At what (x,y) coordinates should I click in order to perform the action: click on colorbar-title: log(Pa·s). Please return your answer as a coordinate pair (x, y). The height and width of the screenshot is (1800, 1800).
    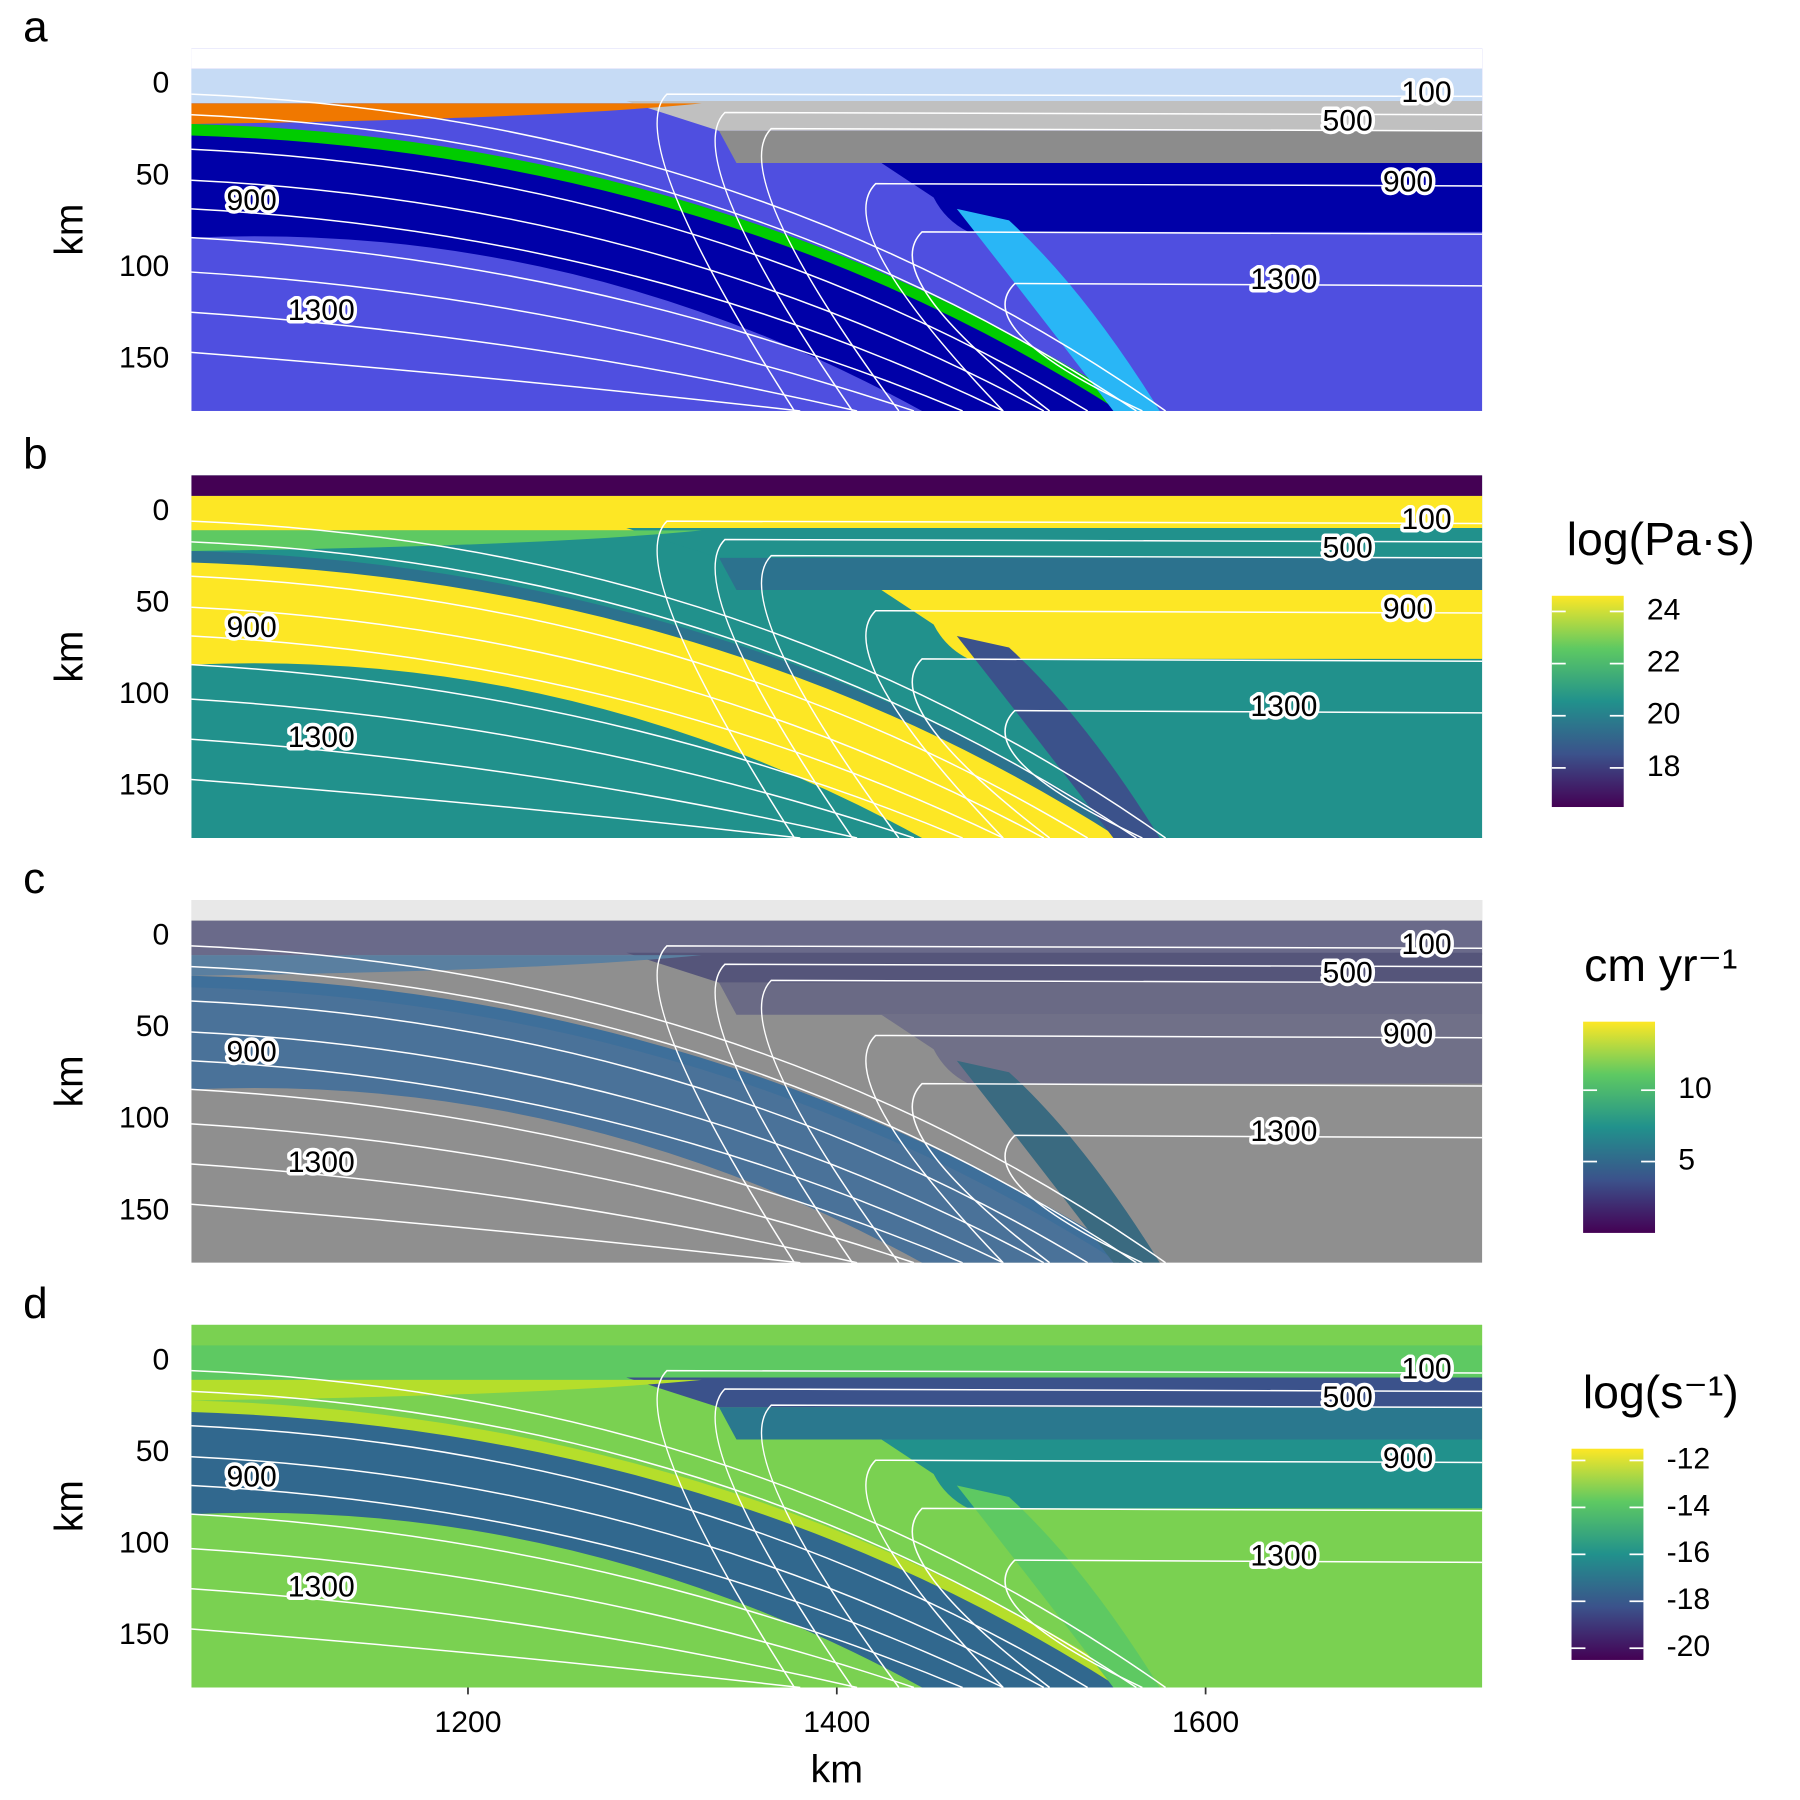
    Looking at the image, I should click on (1661, 539).